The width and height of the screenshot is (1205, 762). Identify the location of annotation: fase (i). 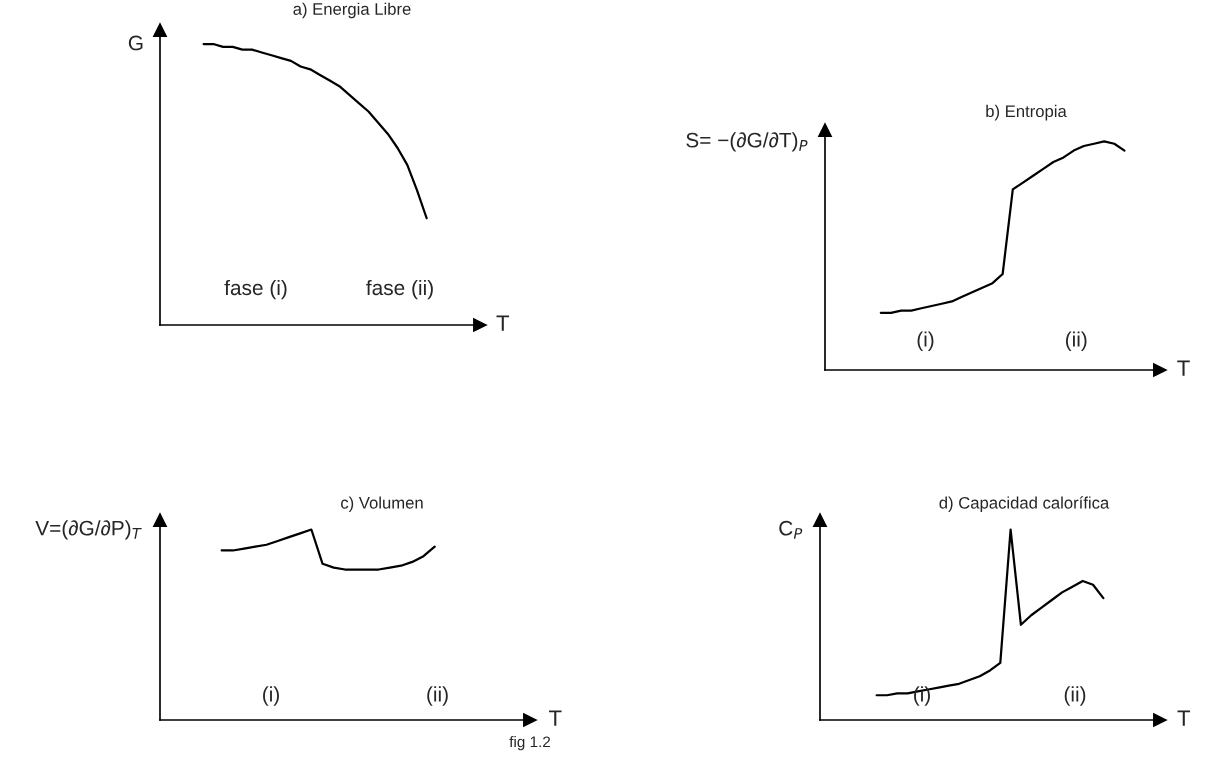
(255, 289).